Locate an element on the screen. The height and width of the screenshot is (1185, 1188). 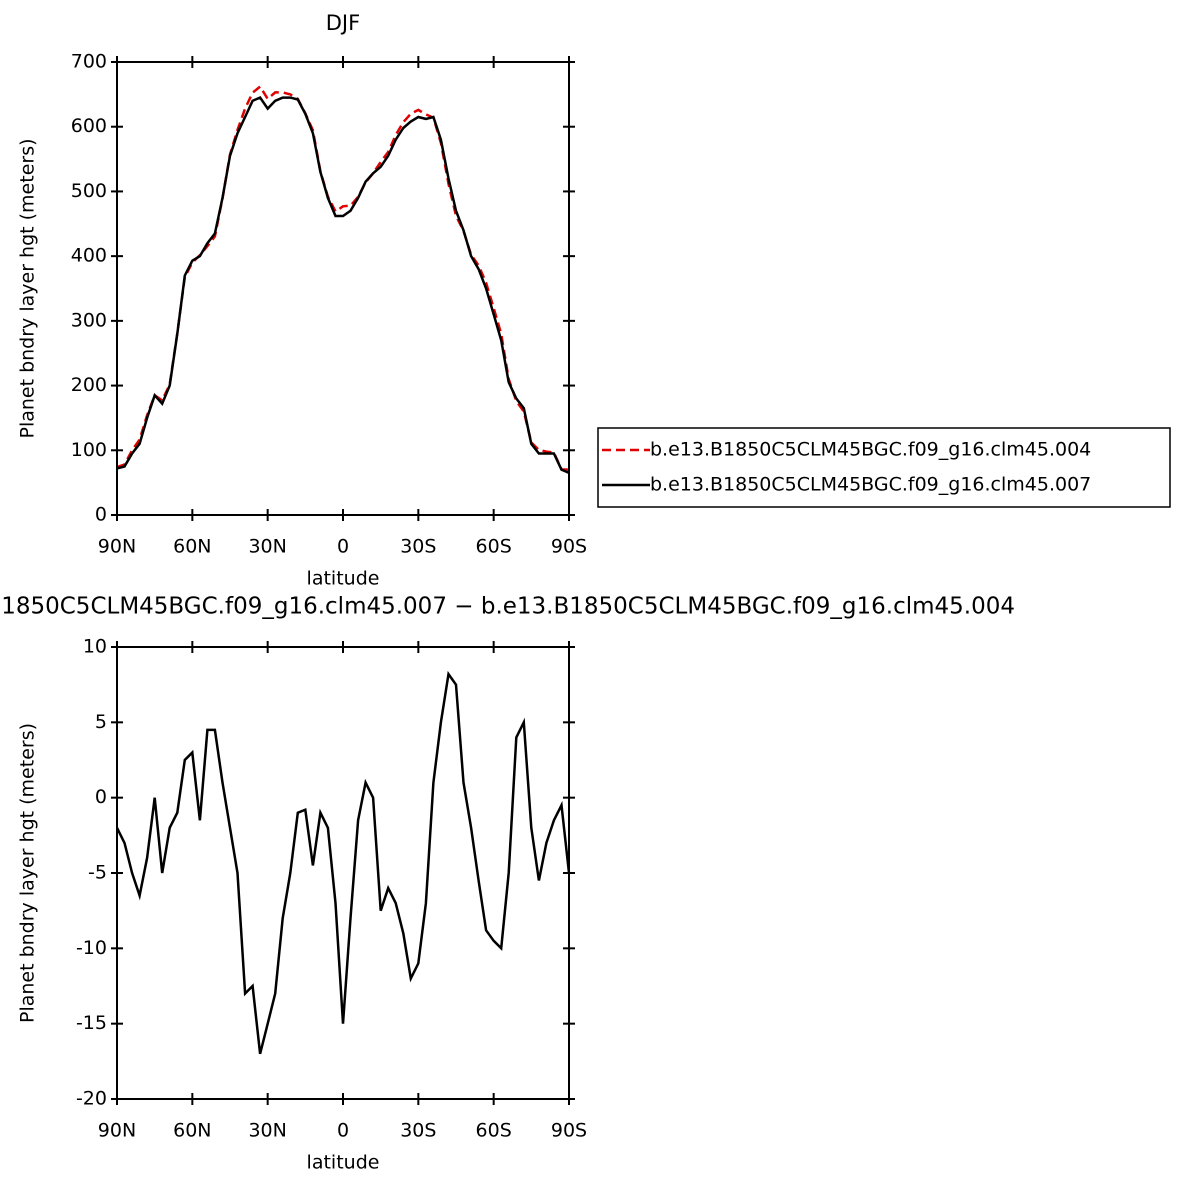
y-tick-label: 5 is located at coordinates (101, 722).